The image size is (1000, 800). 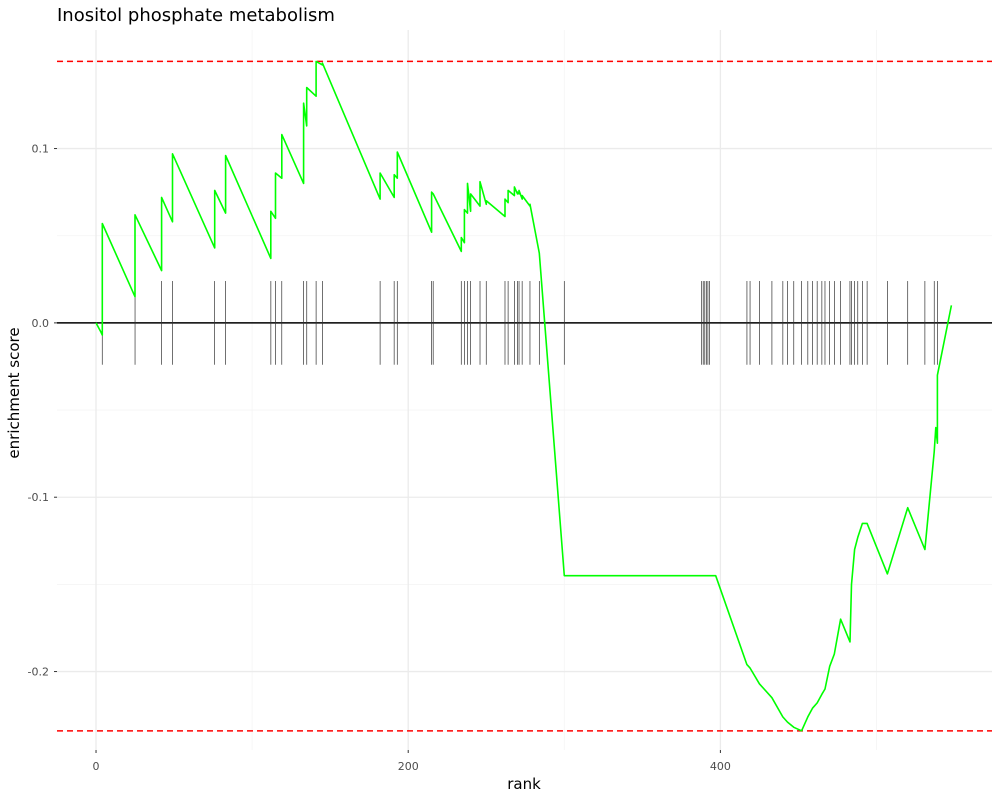 What do you see at coordinates (196, 15) in the screenshot?
I see `chart-title: Inositol phosphate metabolism` at bounding box center [196, 15].